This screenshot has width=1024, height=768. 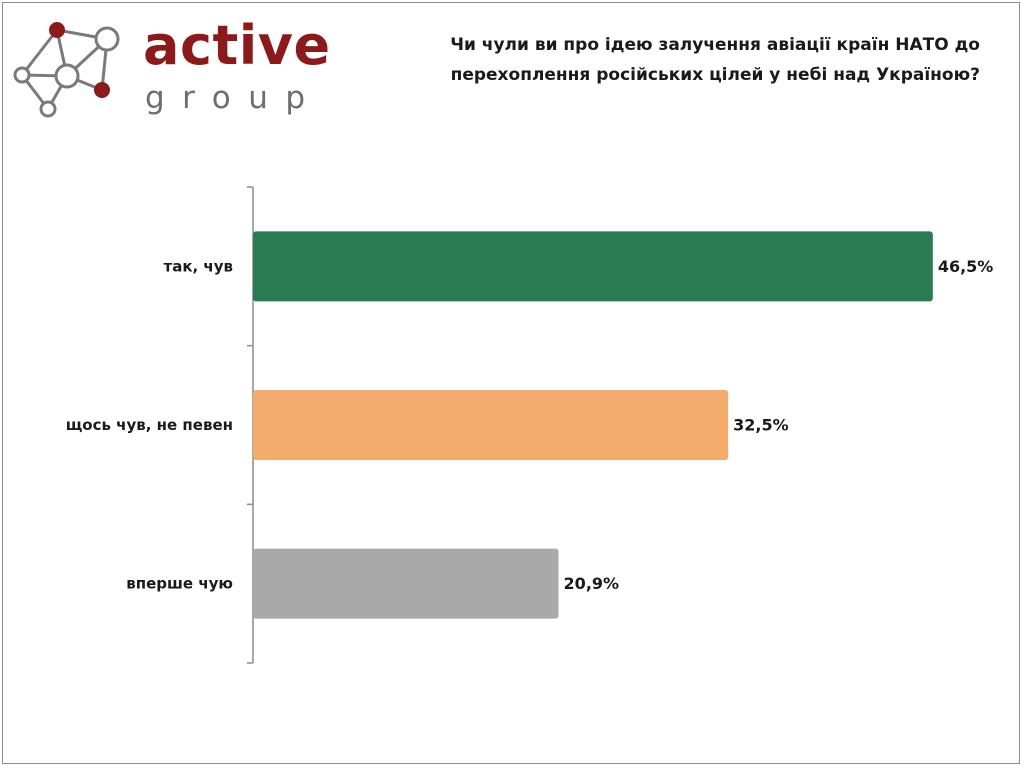 I want to click on category-label: вперше чую, so click(x=179, y=584).